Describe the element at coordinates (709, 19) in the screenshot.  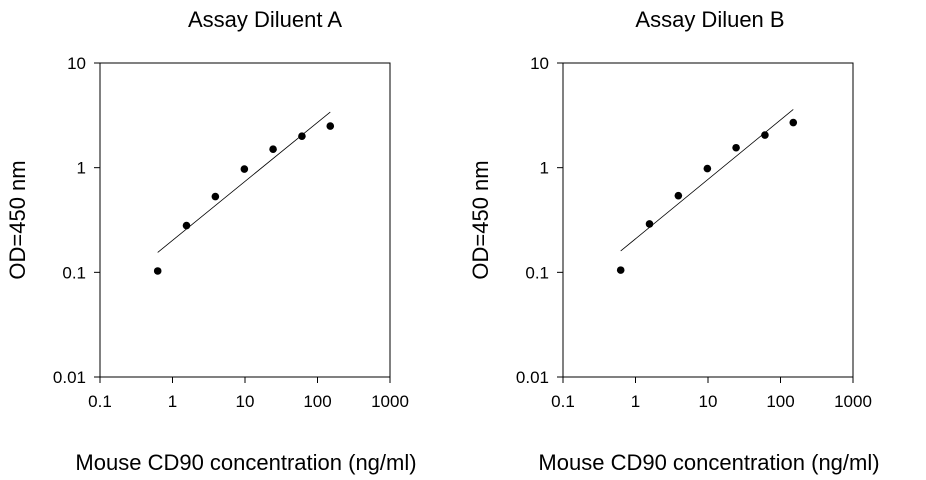
I see `chart-title: Assay Diluen B` at that location.